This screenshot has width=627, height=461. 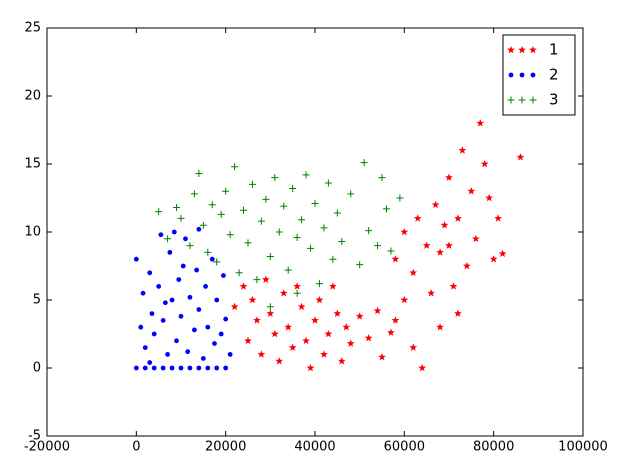 What do you see at coordinates (37, 368) in the screenshot?
I see `y-tick-label: 0` at bounding box center [37, 368].